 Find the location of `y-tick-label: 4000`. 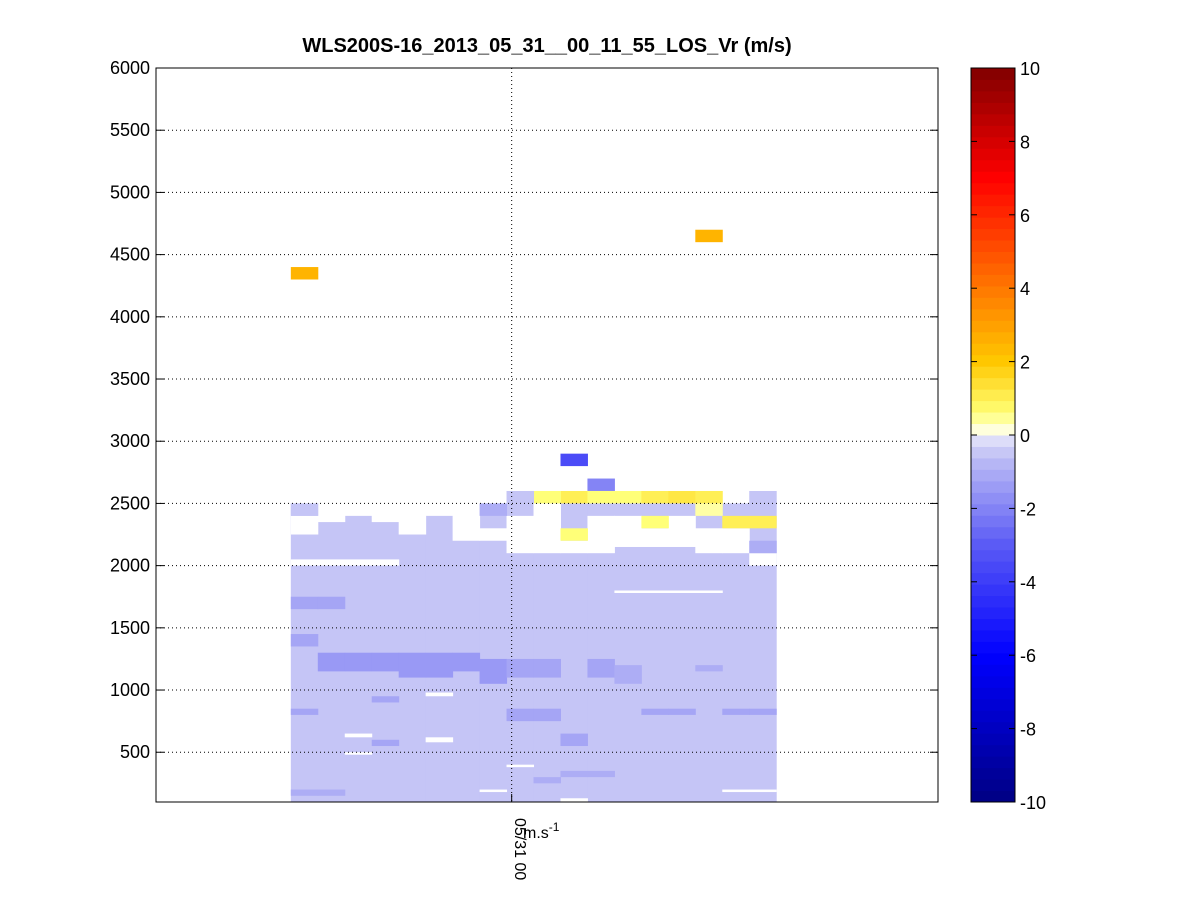

y-tick-label: 4000 is located at coordinates (130, 317).